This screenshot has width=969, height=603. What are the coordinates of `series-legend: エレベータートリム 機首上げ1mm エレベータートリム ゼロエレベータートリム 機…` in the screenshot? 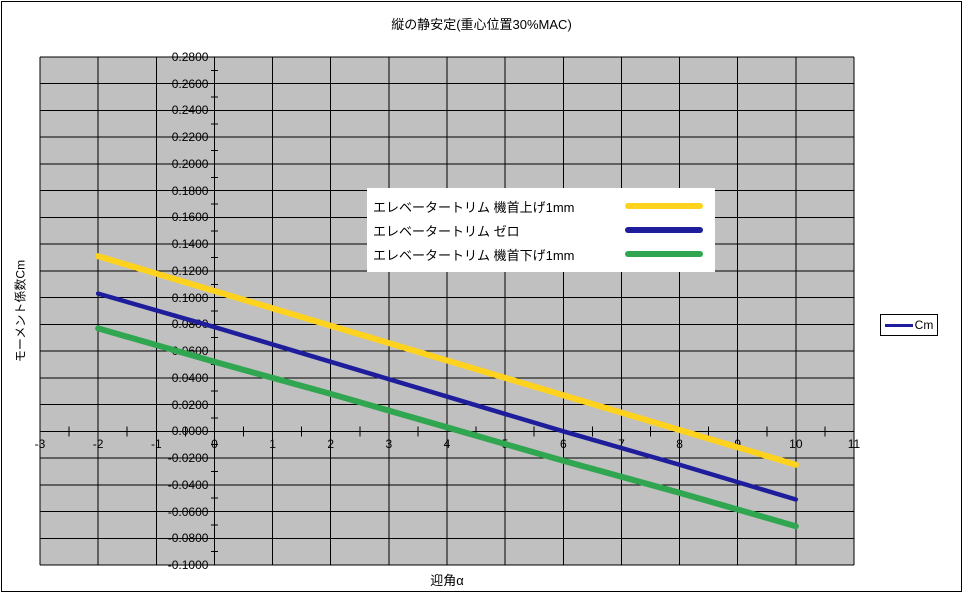 It's located at (541, 230).